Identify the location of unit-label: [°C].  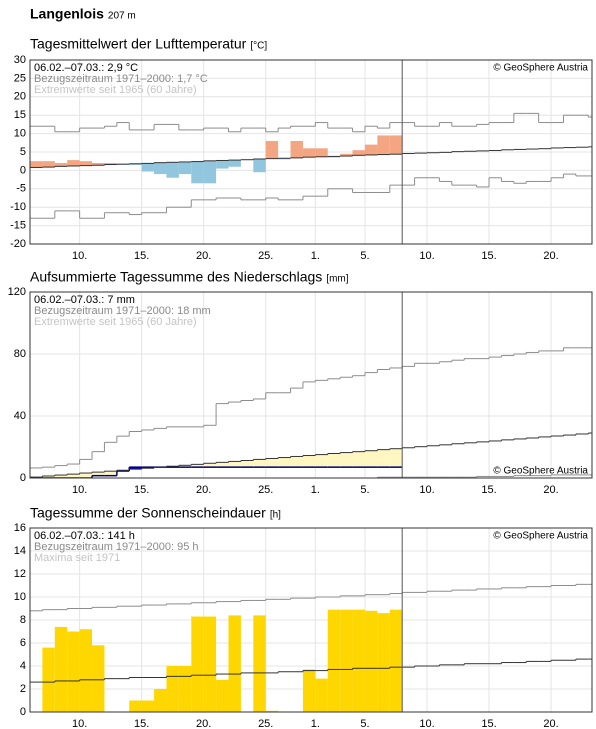
(258, 46).